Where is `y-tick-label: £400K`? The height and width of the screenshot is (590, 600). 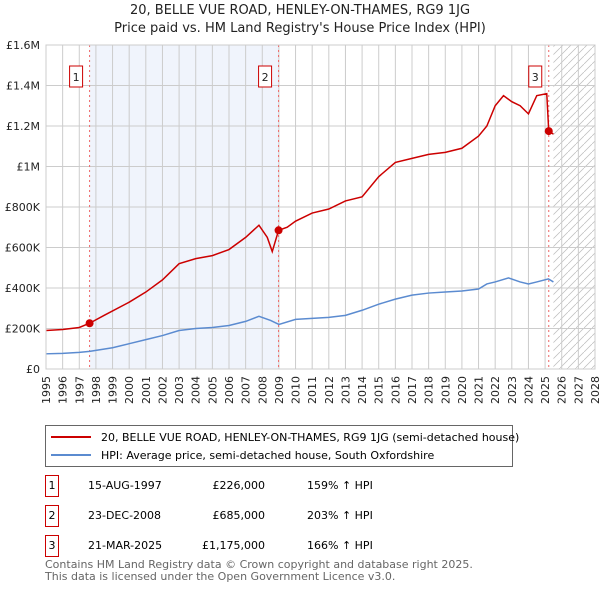 y-tick-label: £400K is located at coordinates (23, 288).